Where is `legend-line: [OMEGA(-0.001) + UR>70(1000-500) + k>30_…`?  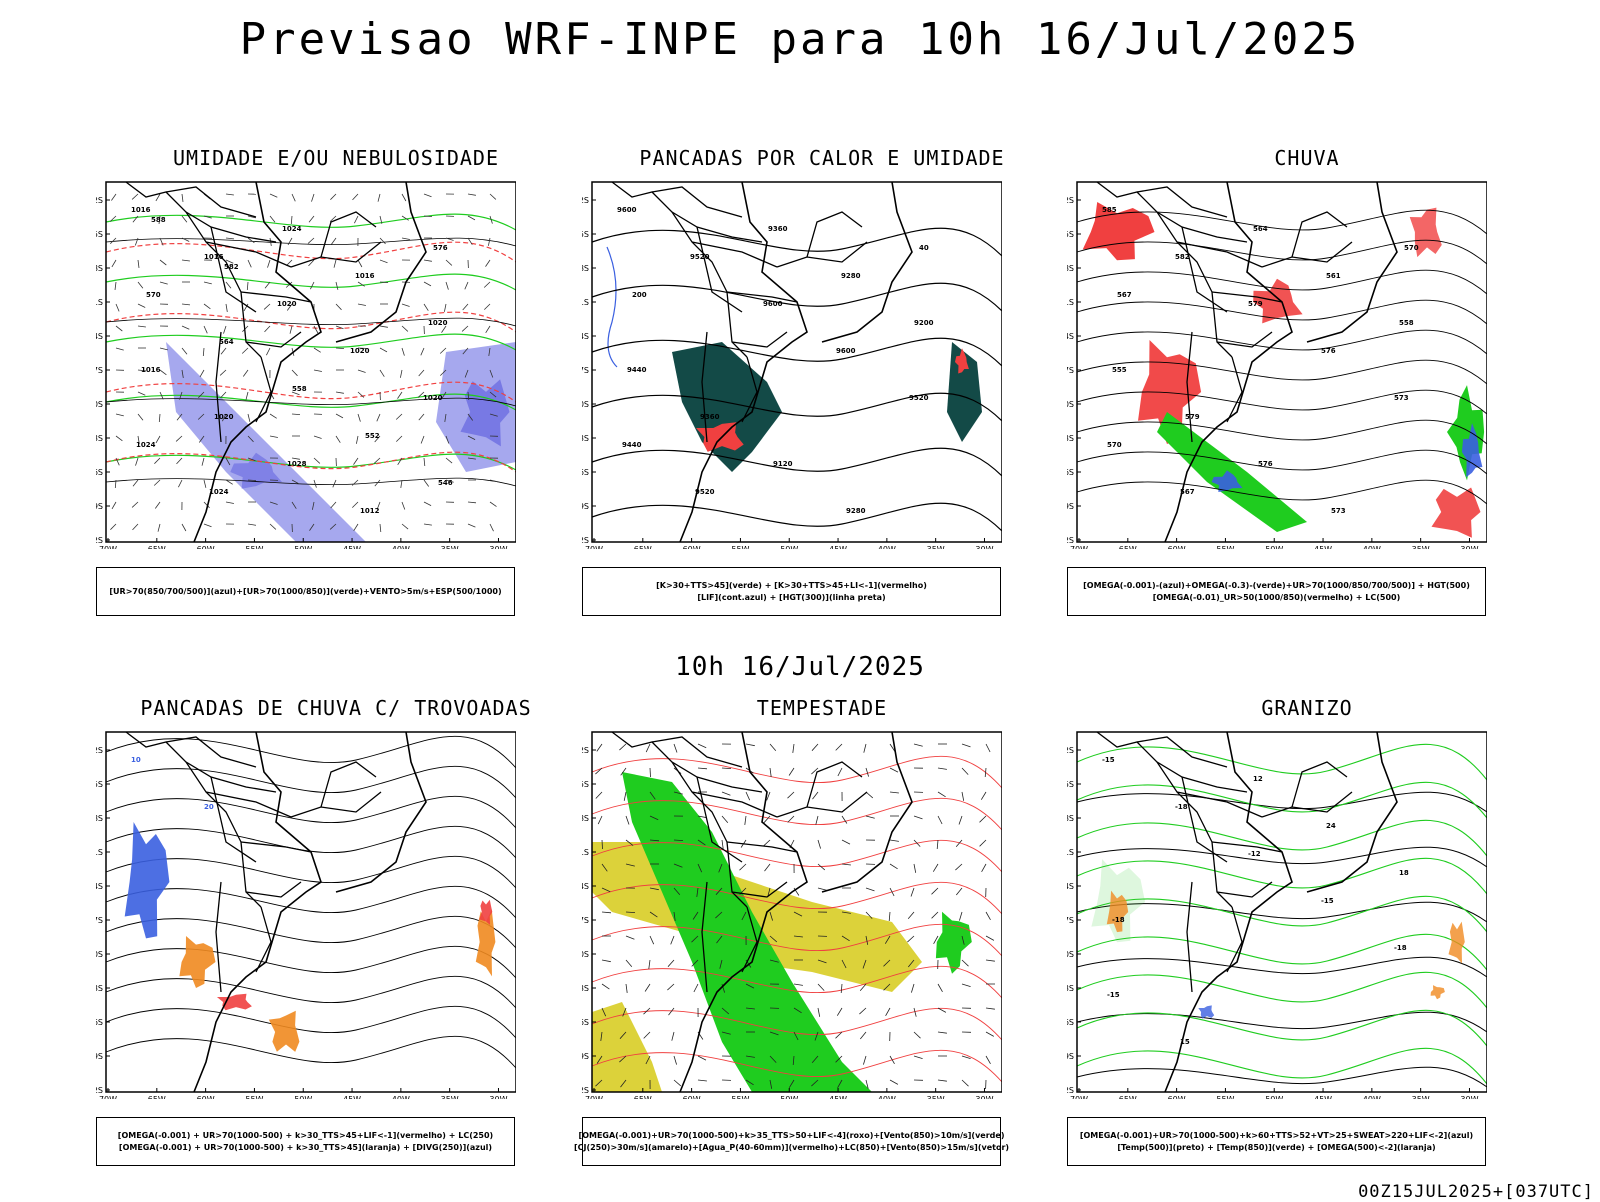 legend-line: [OMEGA(-0.001) + UR>70(1000-500) + k>30_… is located at coordinates (305, 1136).